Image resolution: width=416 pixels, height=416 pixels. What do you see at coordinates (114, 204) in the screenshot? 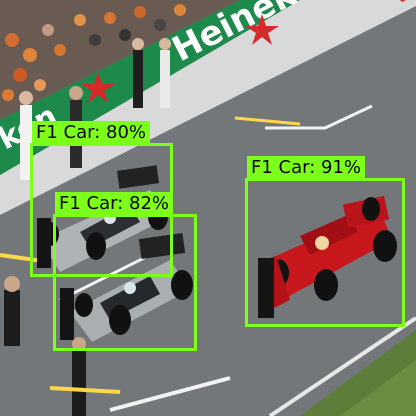
I see `detection-label: F1 Car: 82%` at bounding box center [114, 204].